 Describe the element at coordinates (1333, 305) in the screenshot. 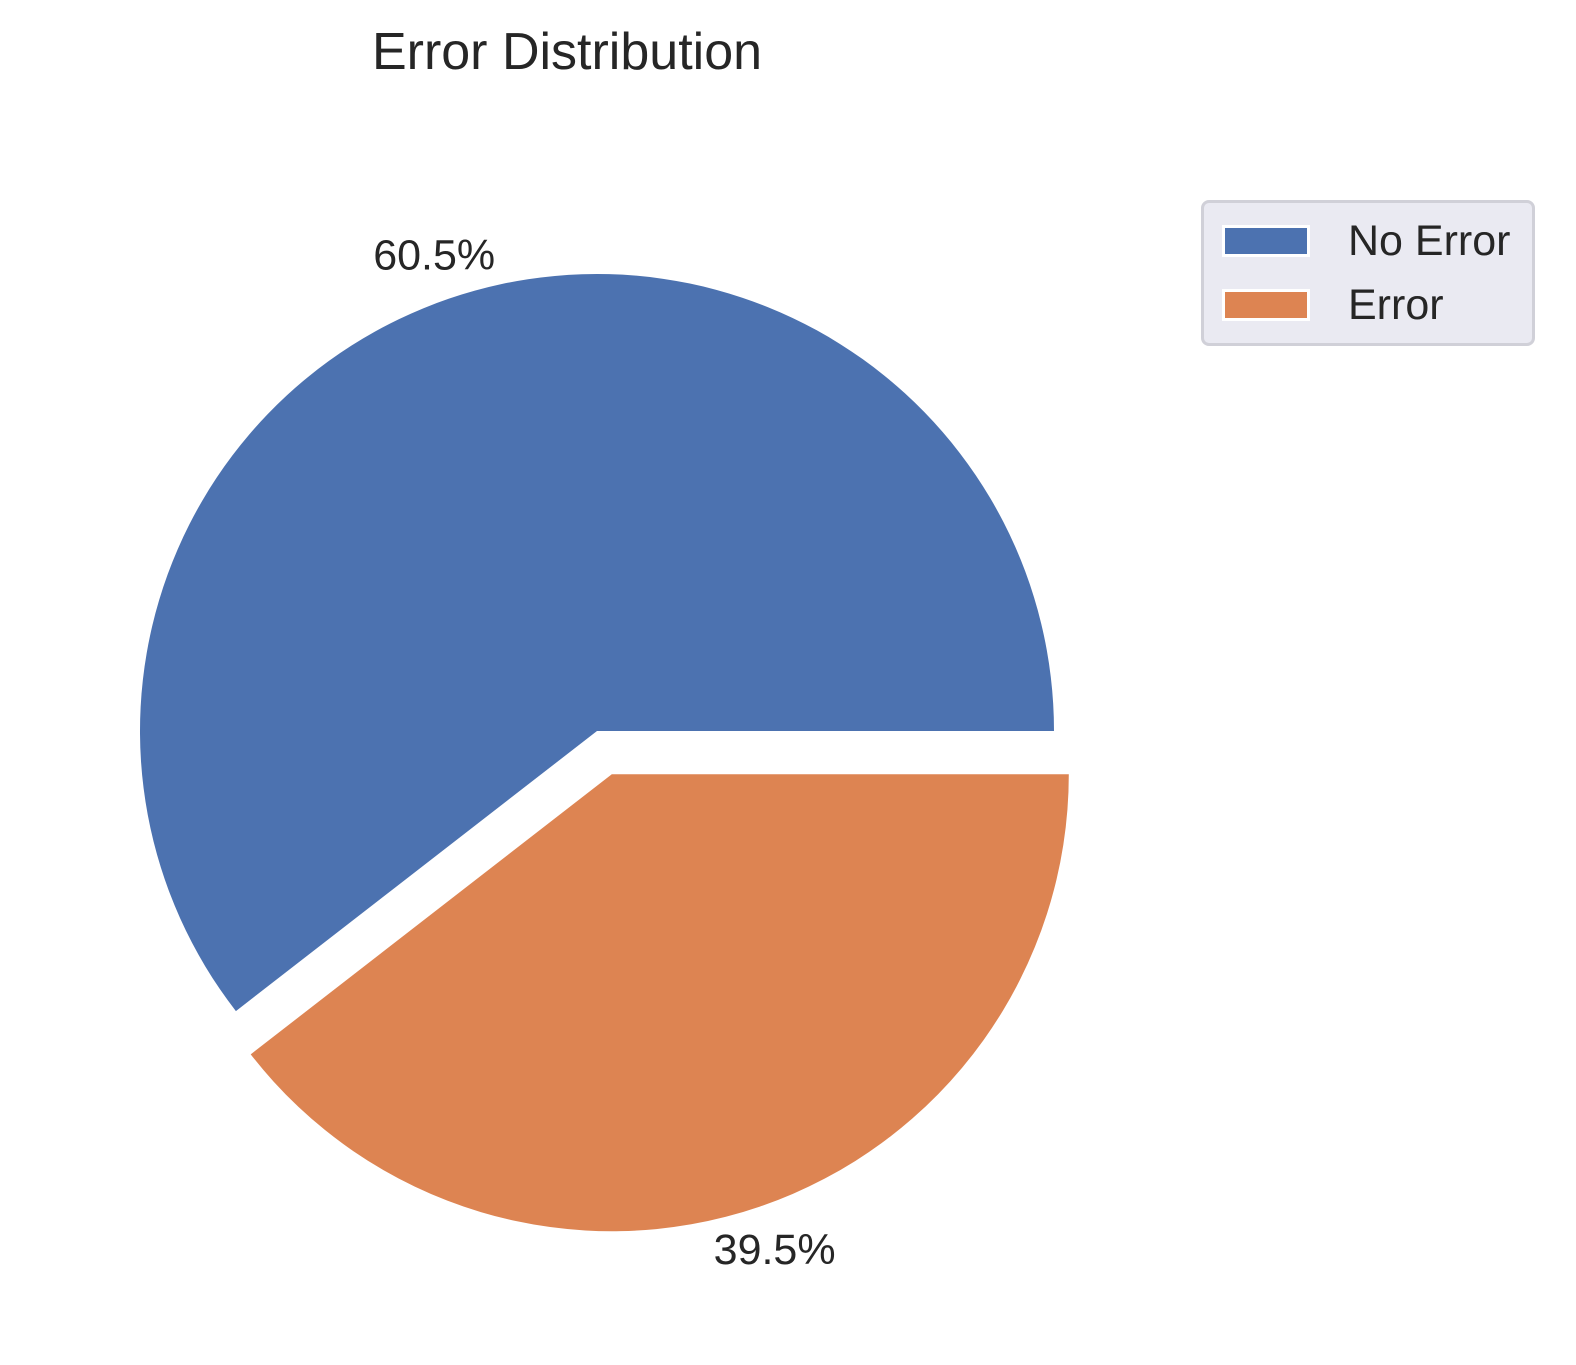

I see `legend-item-error: Error` at that location.